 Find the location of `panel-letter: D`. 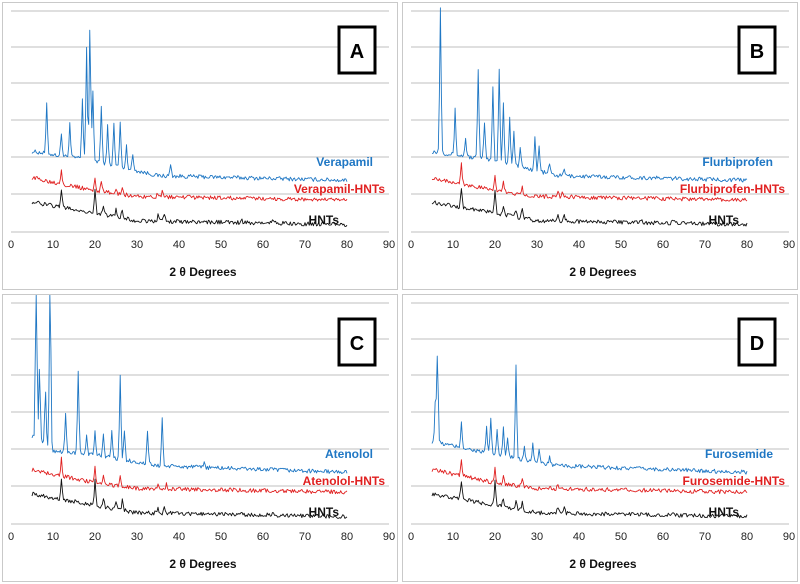

panel-letter: D is located at coordinates (757, 344).